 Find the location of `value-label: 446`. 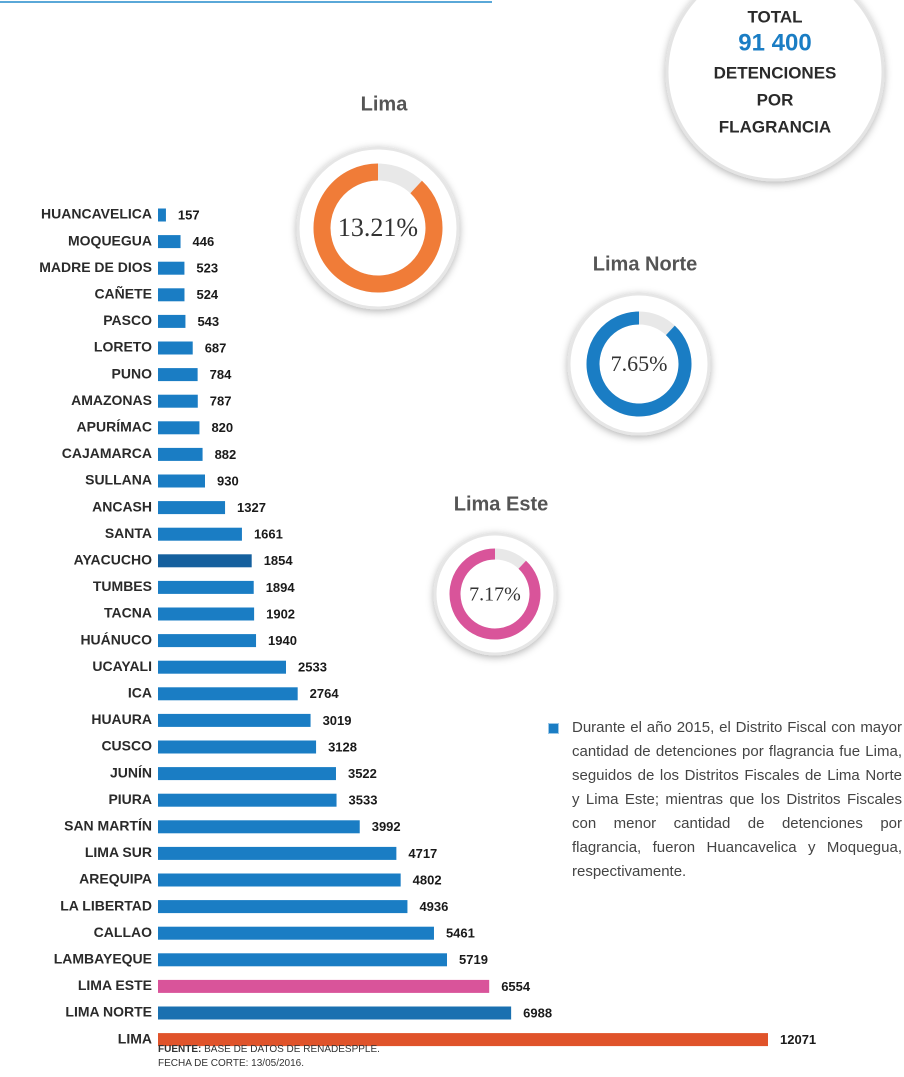

value-label: 446 is located at coordinates (204, 241).